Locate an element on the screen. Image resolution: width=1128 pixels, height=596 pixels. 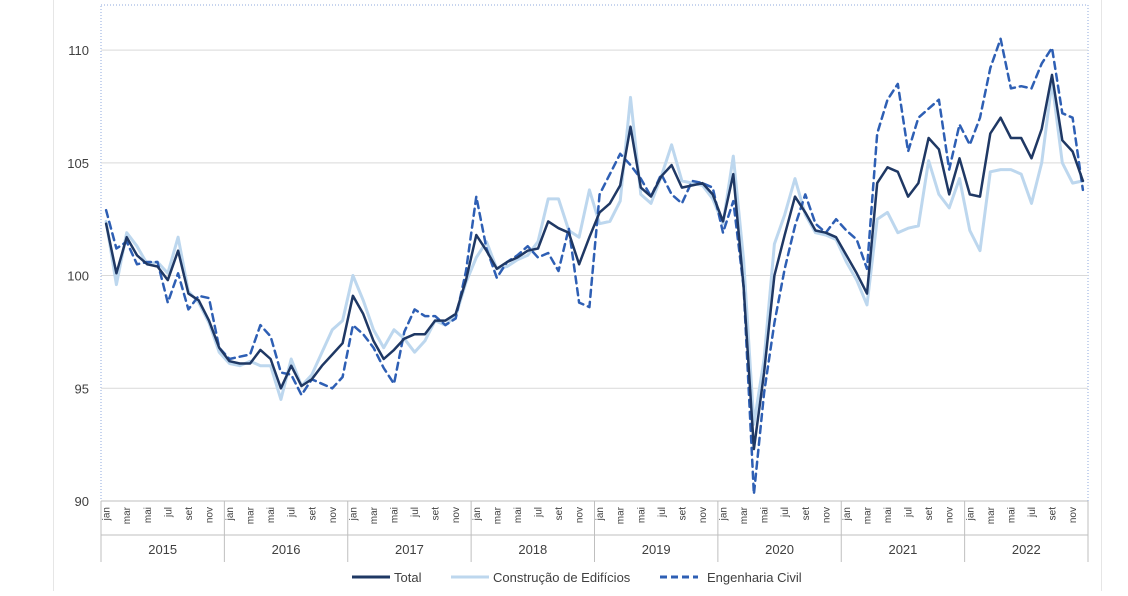
y-tick-label: 110 is located at coordinates (78, 50).